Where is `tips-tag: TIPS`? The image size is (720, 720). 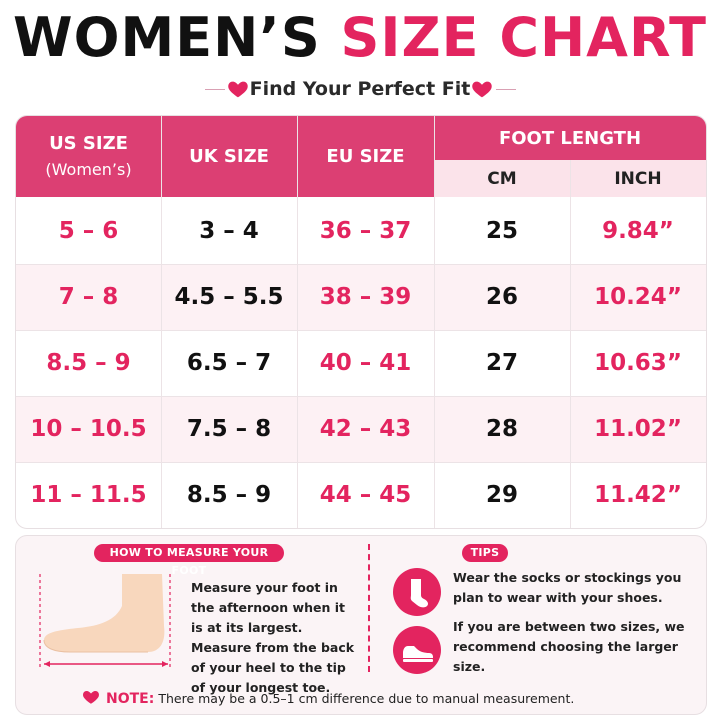
tips-tag: TIPS is located at coordinates (485, 553).